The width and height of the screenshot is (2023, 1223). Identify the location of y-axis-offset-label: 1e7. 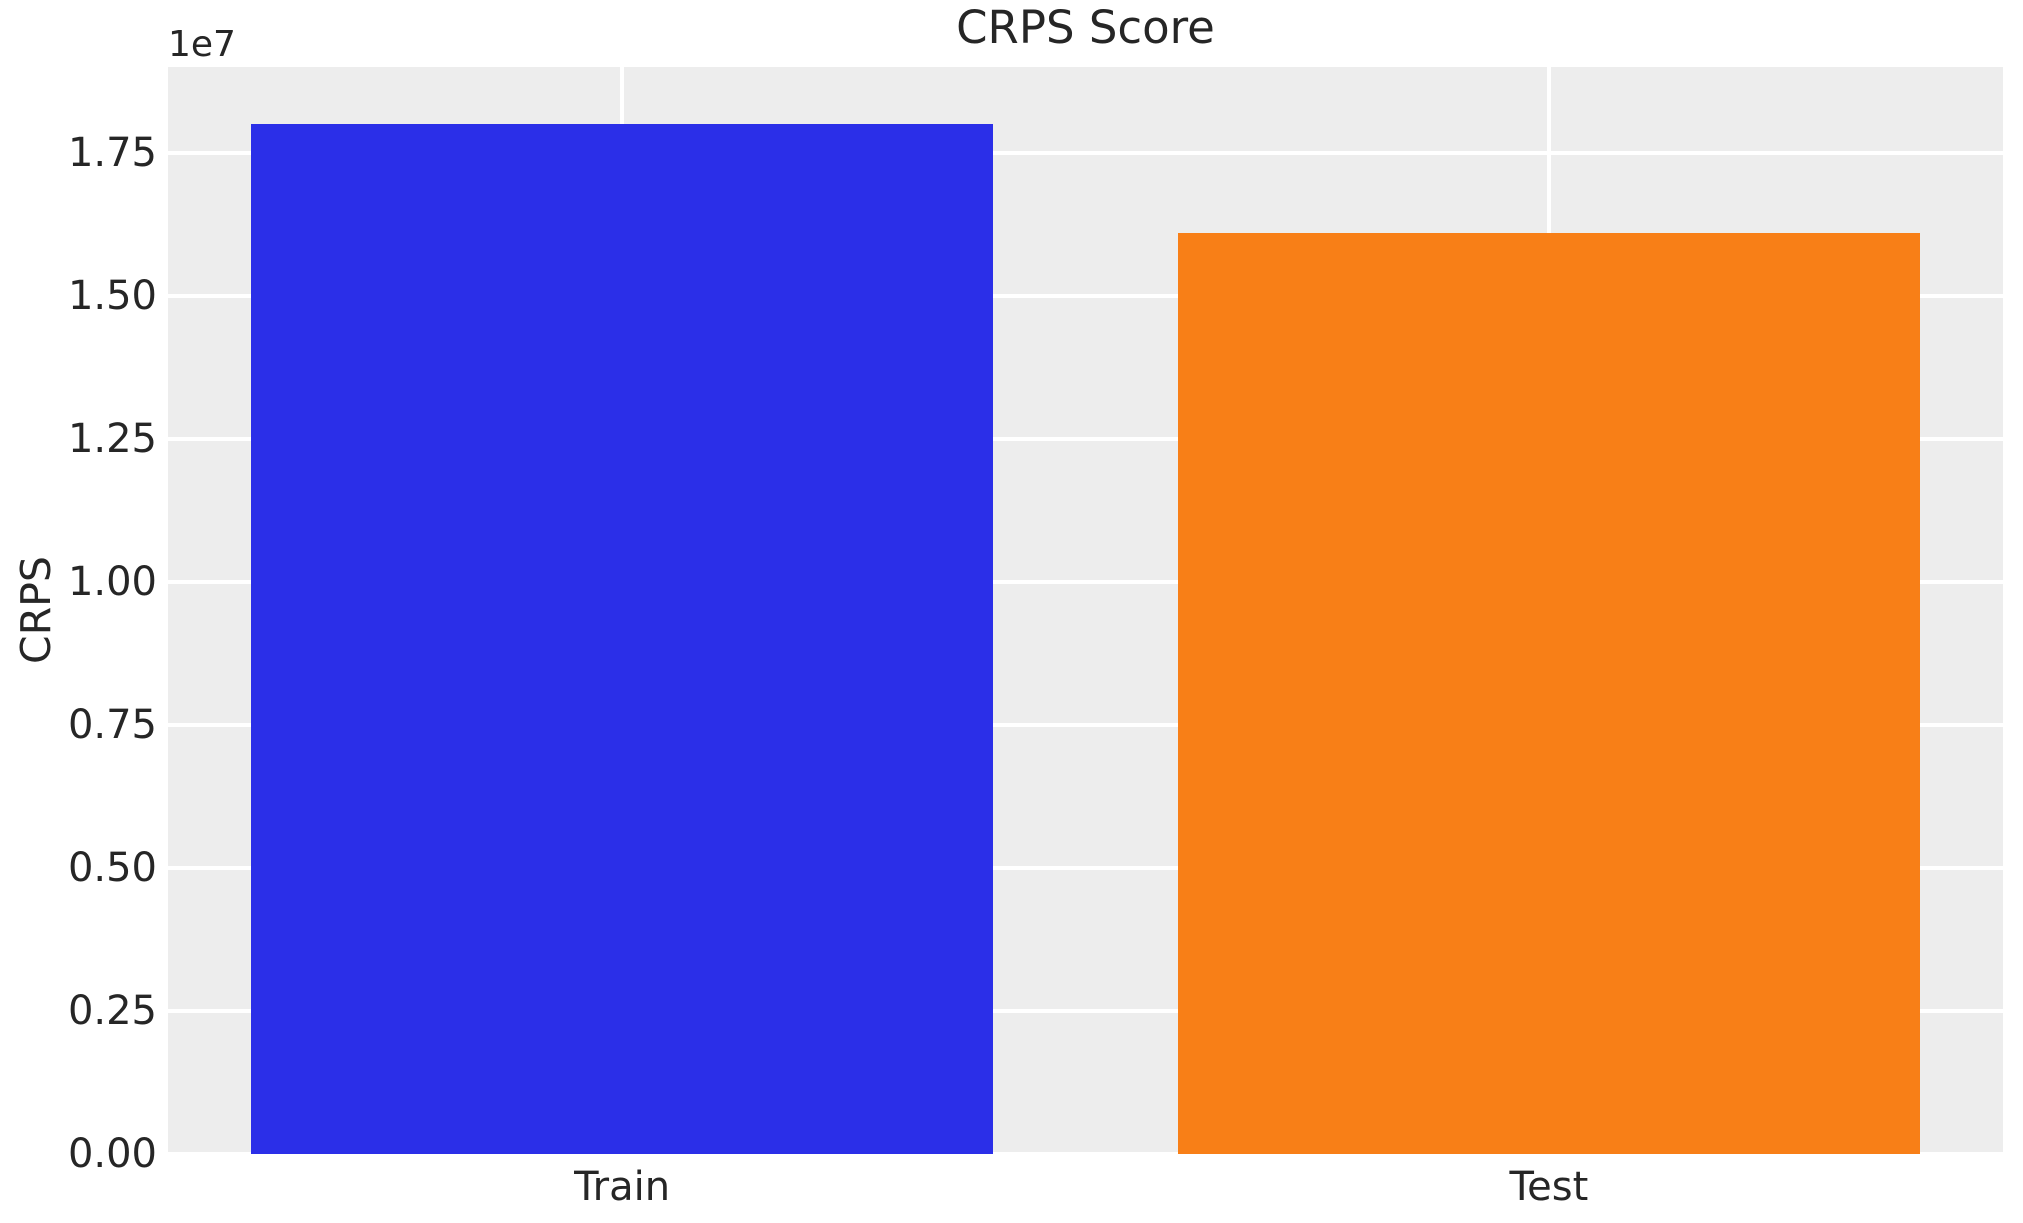
(202, 44).